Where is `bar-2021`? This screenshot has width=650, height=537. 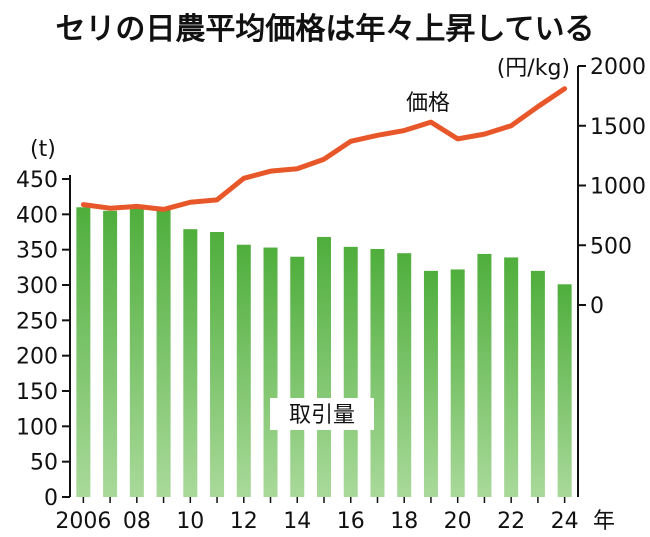 bar-2021 is located at coordinates (484, 375).